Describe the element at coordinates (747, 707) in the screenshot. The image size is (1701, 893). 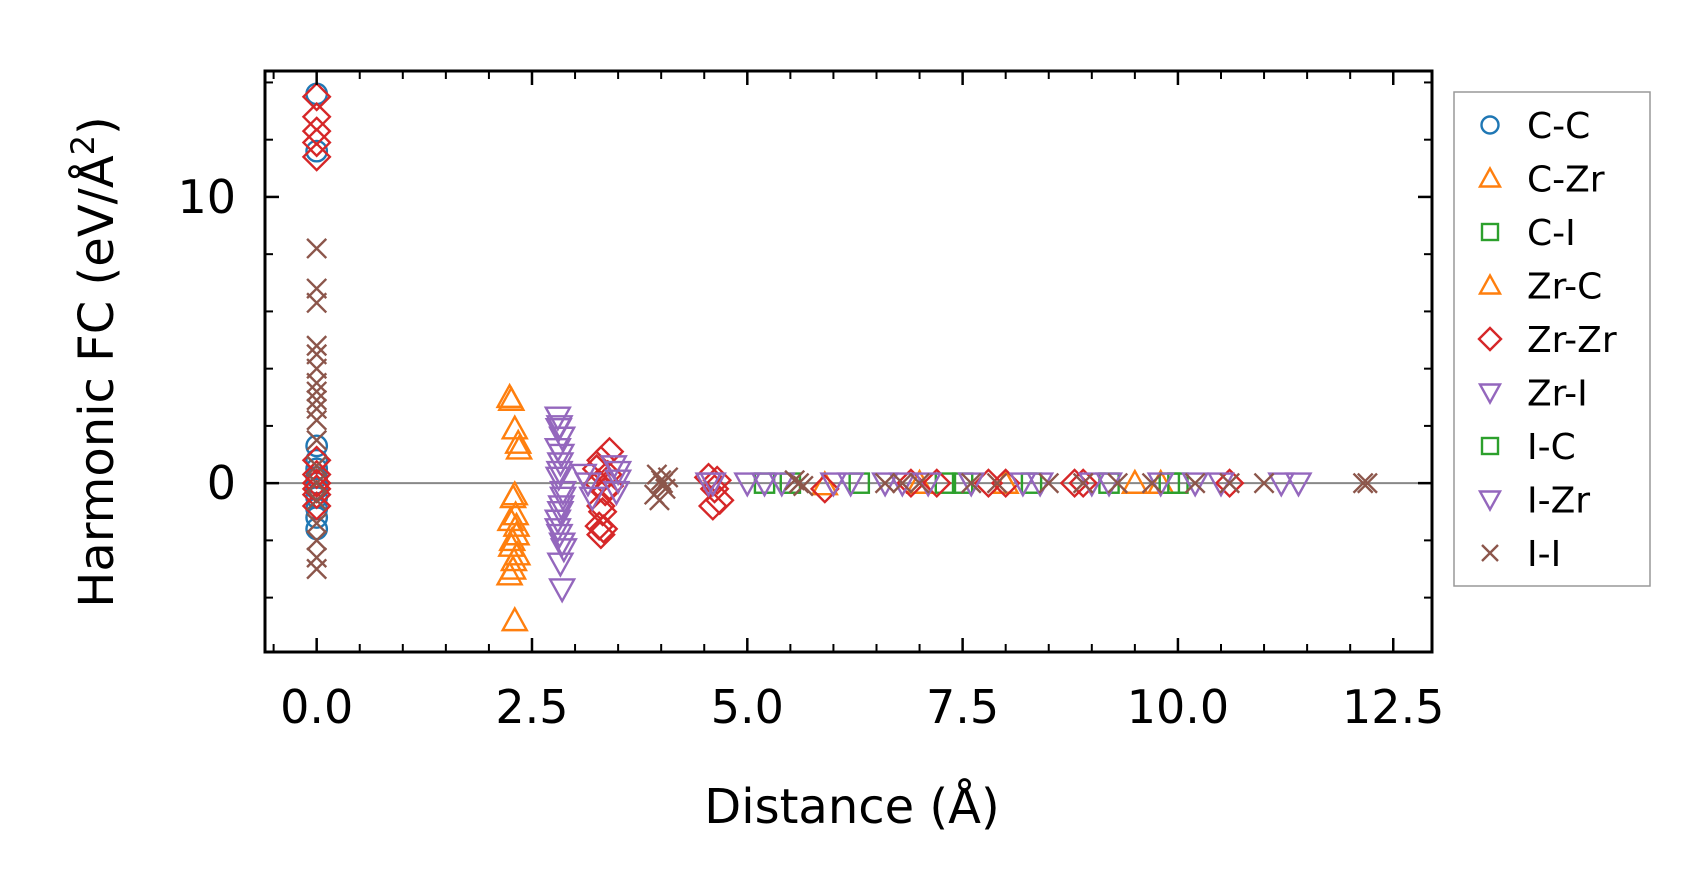
I see `x-tick-label: 5.0` at that location.